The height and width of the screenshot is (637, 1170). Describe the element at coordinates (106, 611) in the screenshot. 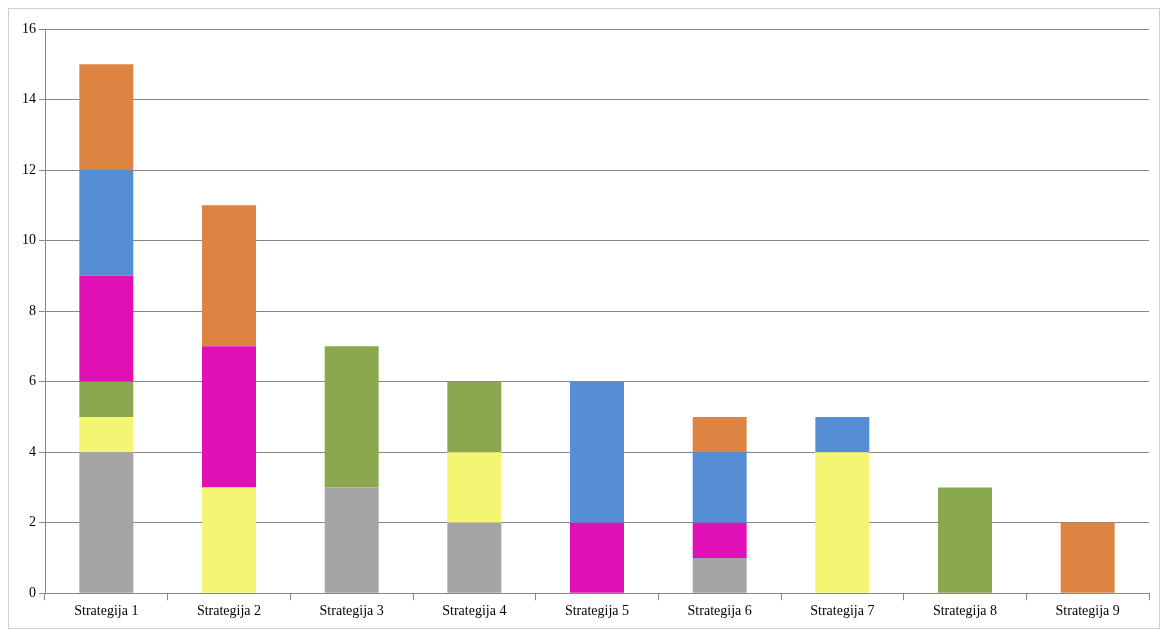

I see `x-tick-label: Strategija 1` at that location.